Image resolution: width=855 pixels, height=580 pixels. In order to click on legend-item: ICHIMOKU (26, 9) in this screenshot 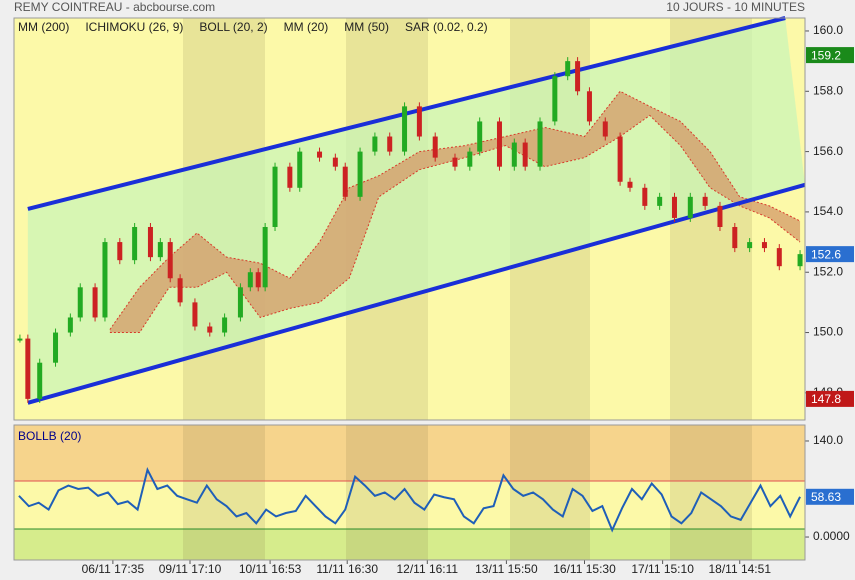, I will do `click(134, 27)`.